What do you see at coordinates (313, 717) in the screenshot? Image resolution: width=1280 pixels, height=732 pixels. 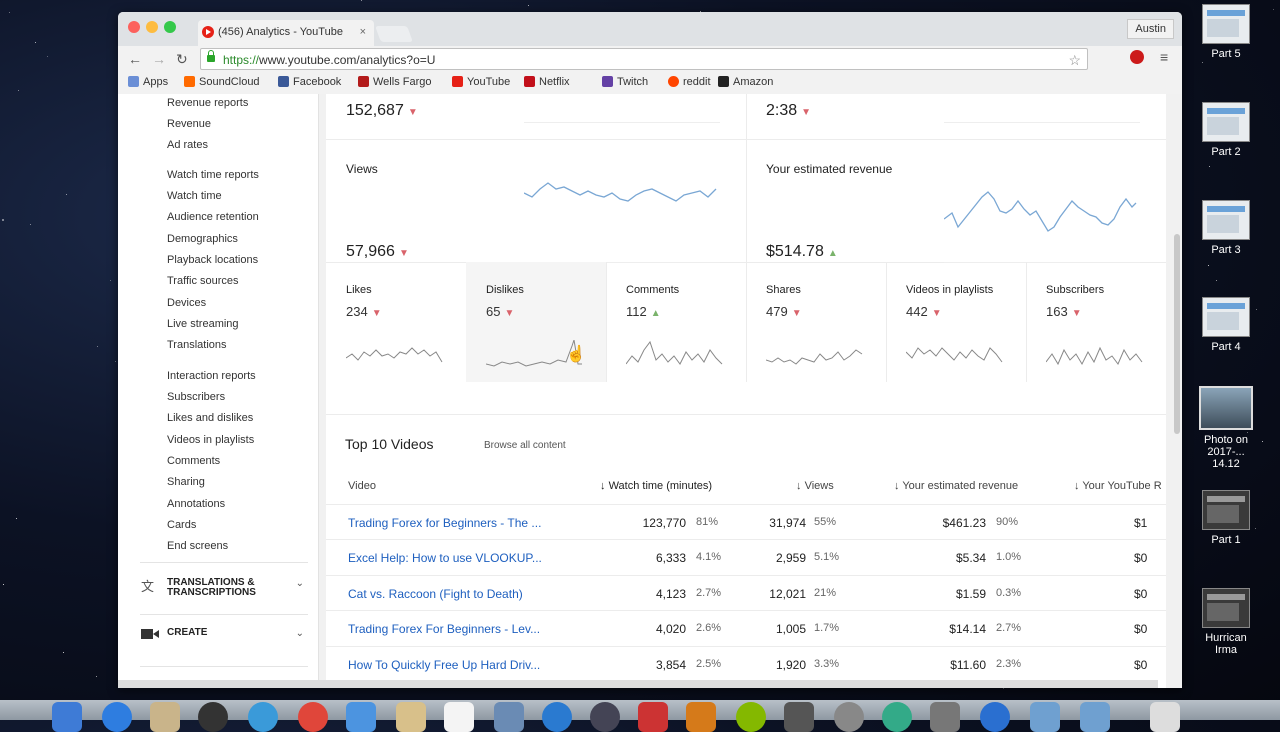 I see `chrome-dock-icon` at bounding box center [313, 717].